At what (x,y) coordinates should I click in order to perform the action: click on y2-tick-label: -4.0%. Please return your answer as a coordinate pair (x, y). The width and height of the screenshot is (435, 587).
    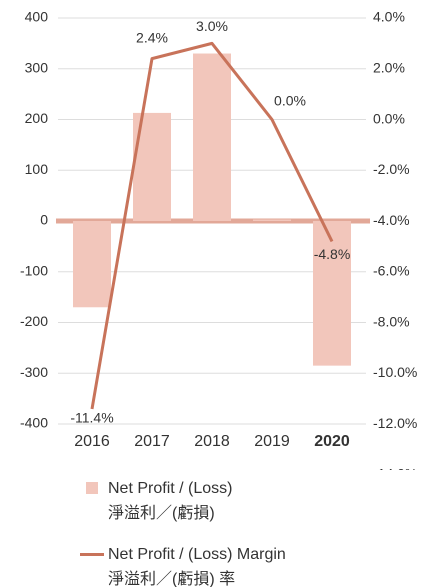
    Looking at the image, I should click on (391, 220).